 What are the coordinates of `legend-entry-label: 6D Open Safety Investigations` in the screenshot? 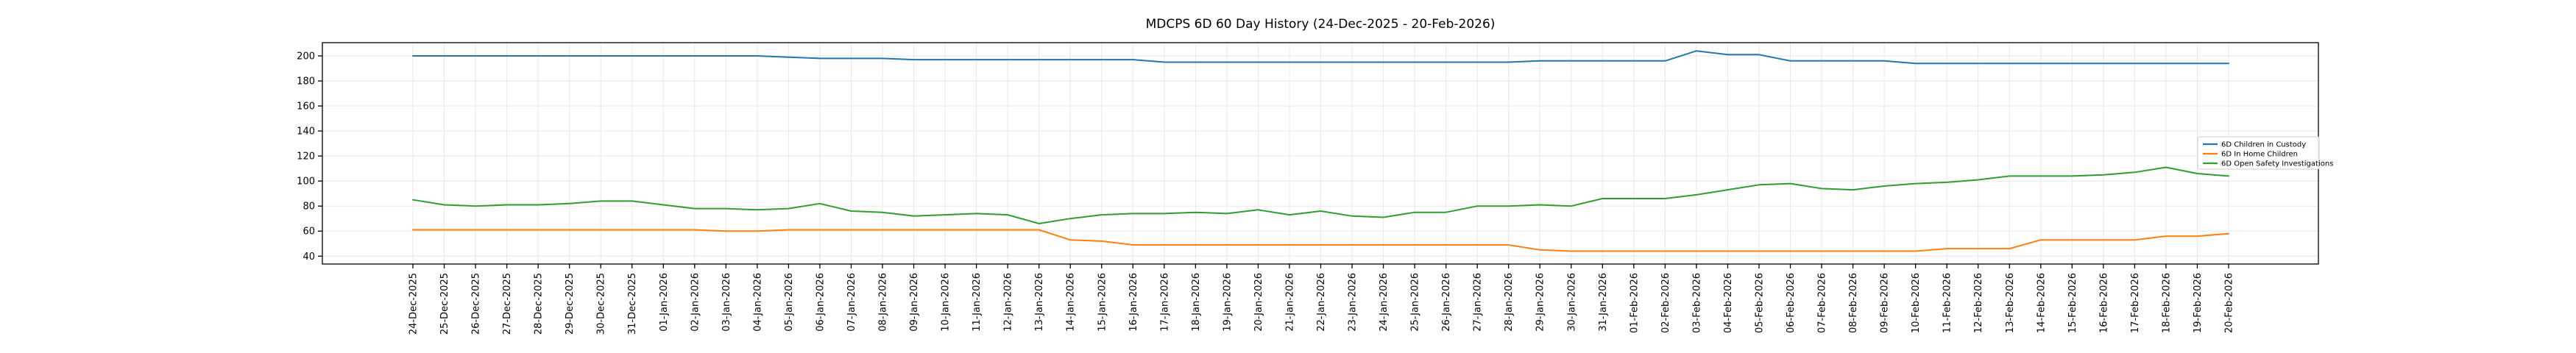 It's located at (2277, 164).